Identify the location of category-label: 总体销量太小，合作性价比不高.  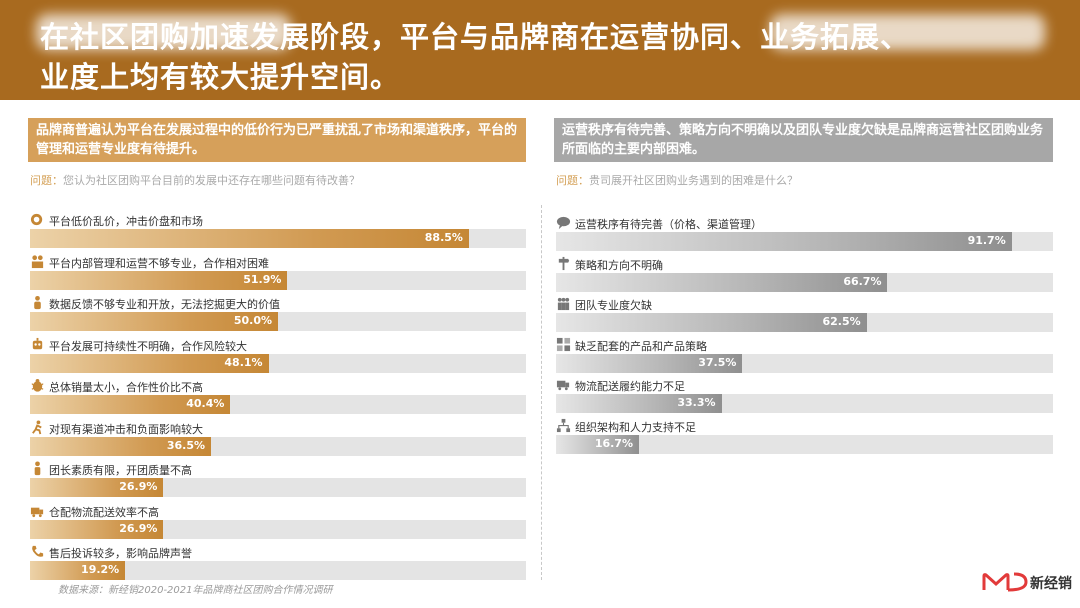
(126, 387).